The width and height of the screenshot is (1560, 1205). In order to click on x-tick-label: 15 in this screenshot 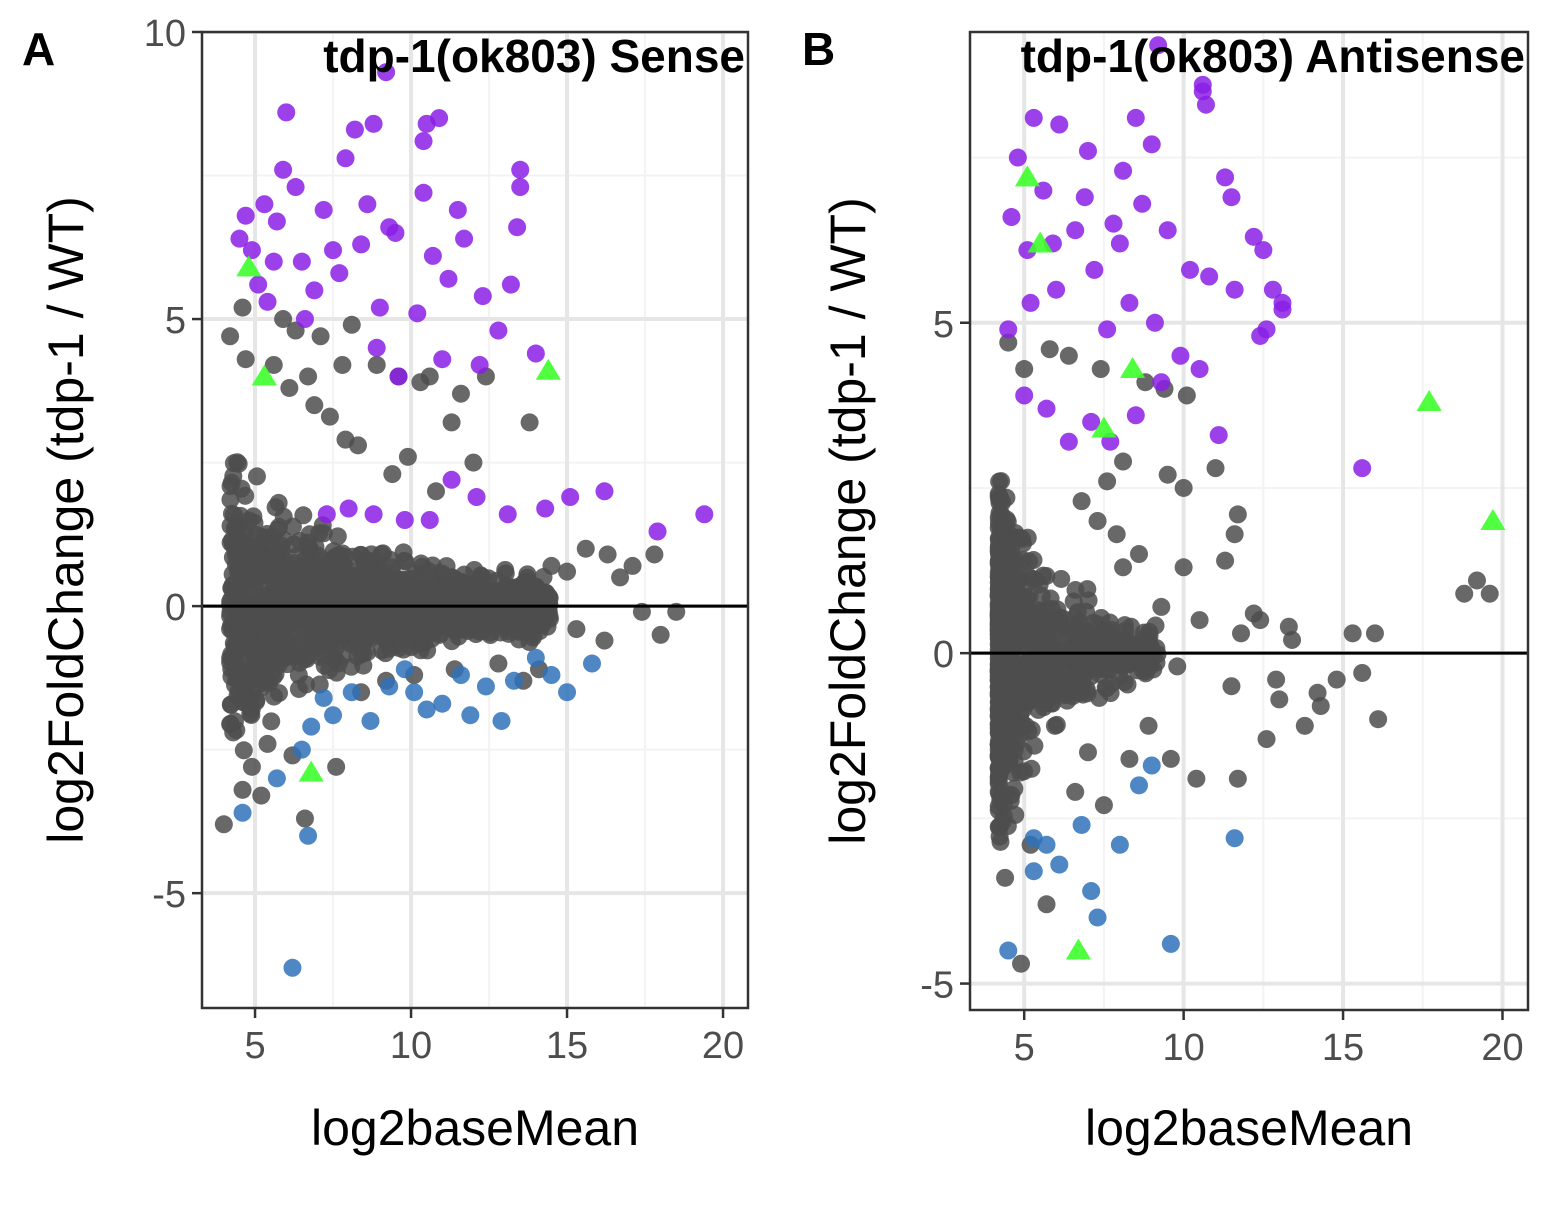, I will do `click(567, 1046)`.